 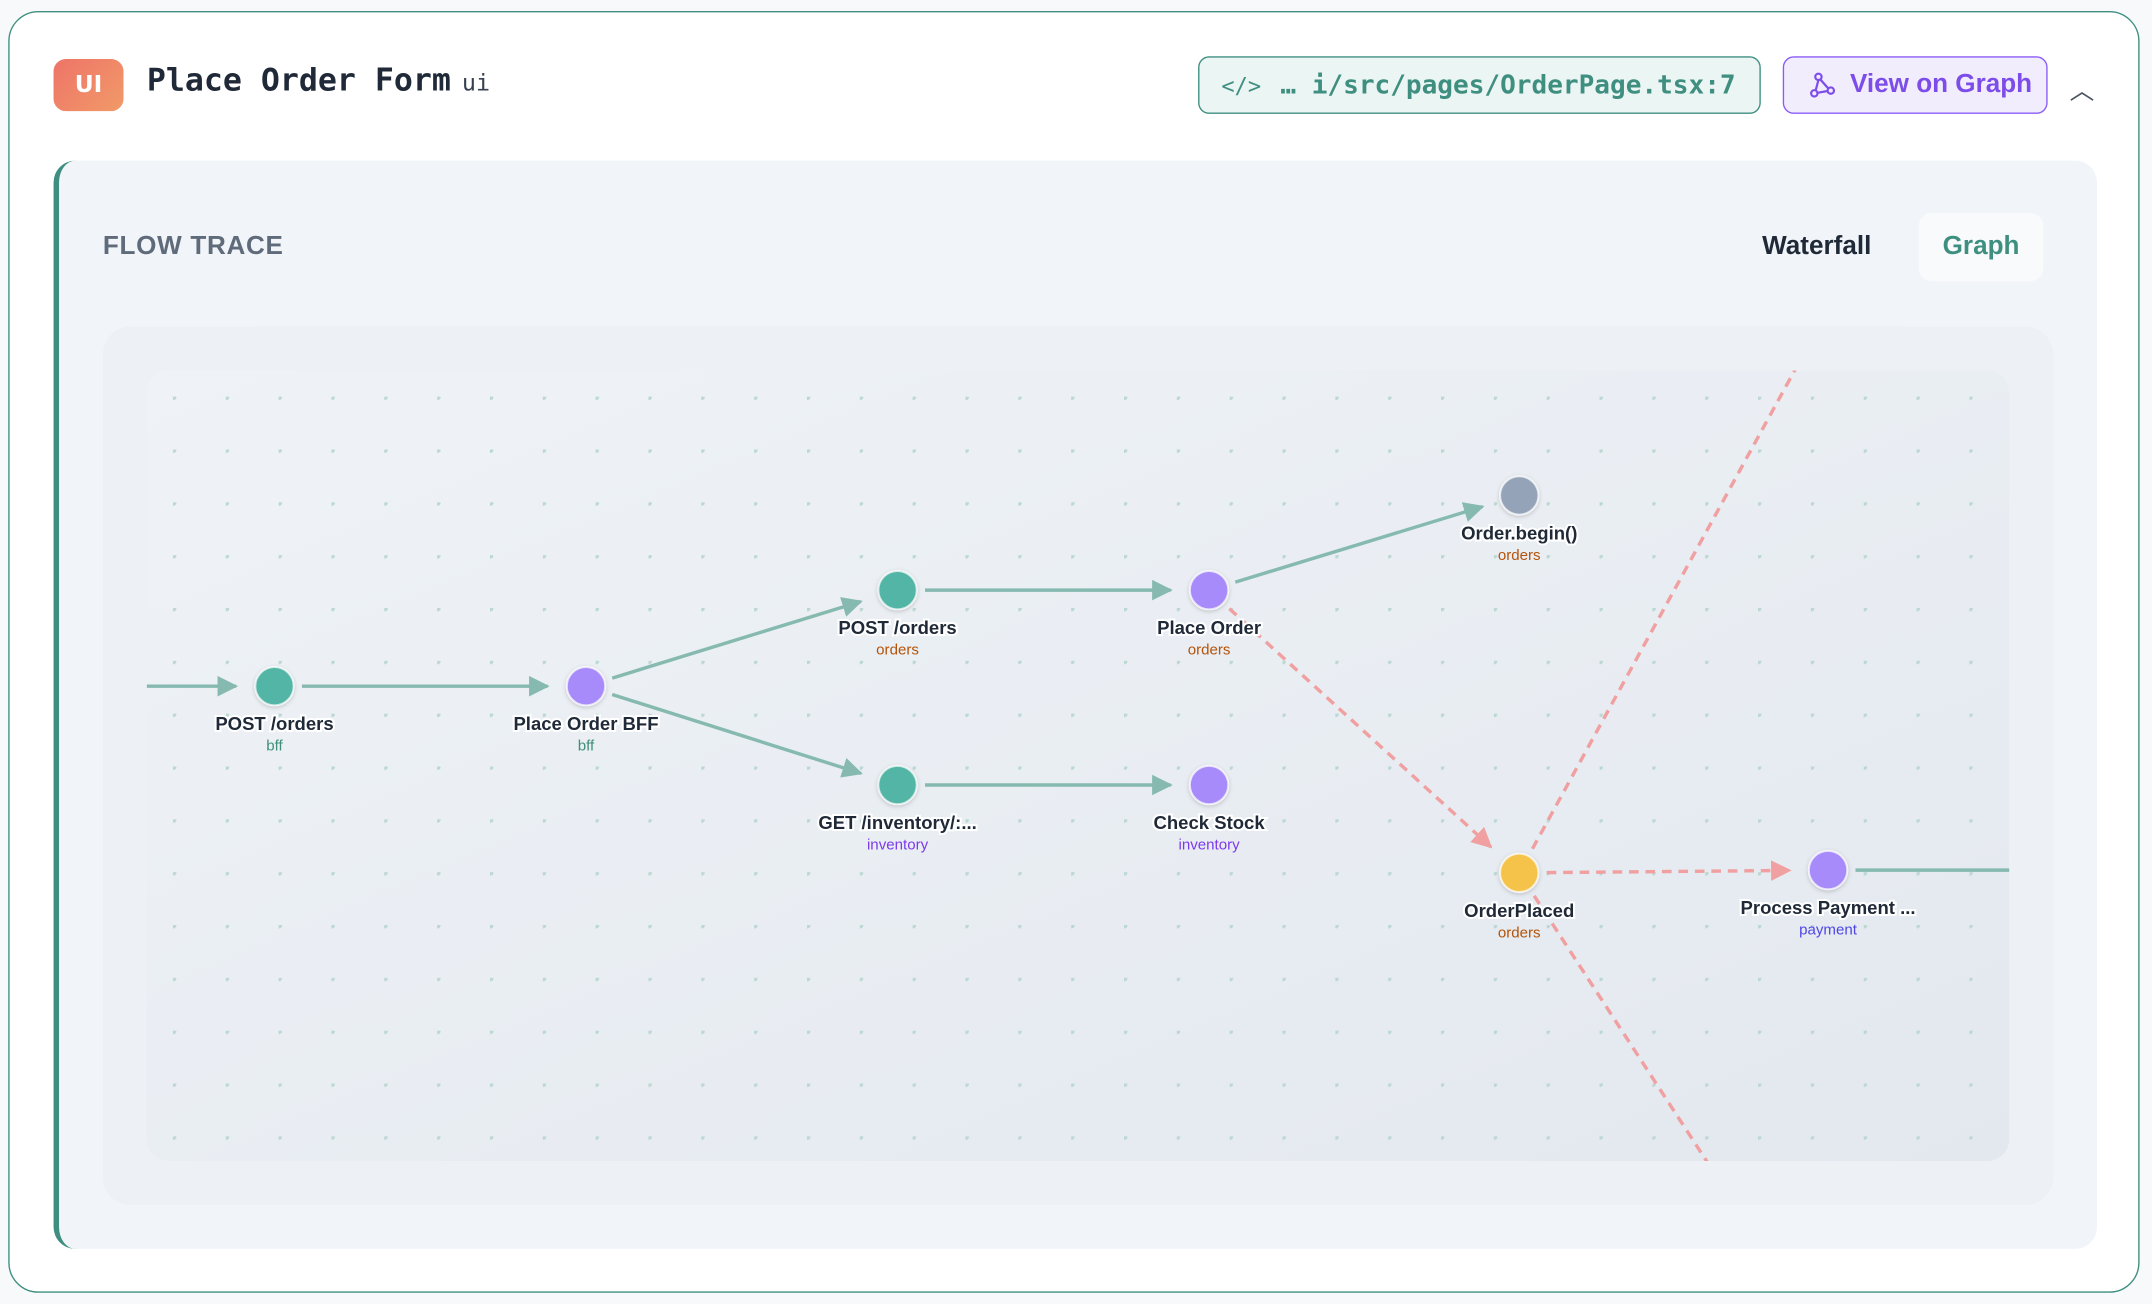 I want to click on panel-title: FLOW TRACE, so click(x=193, y=246).